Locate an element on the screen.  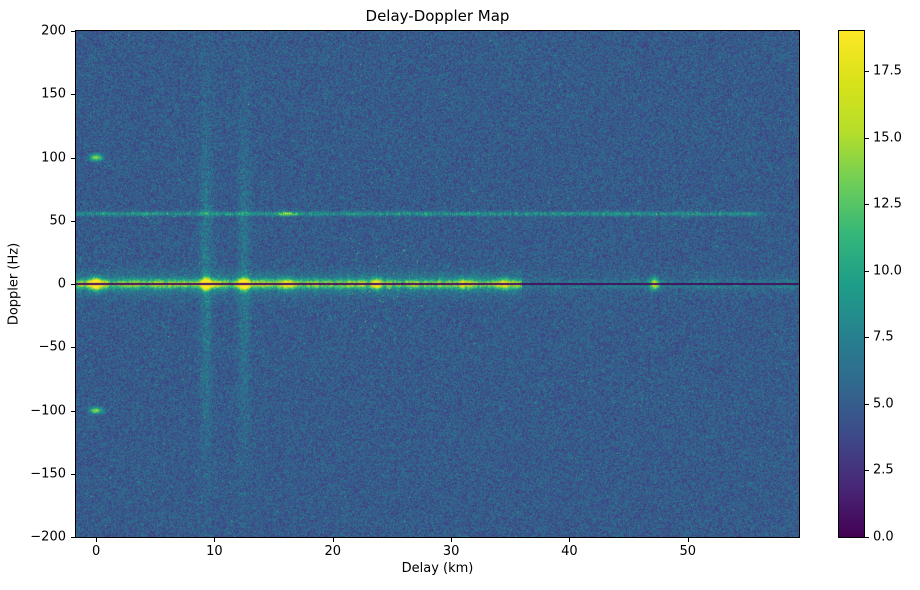
colorbar-tick-label: 10.0 is located at coordinates (887, 271).